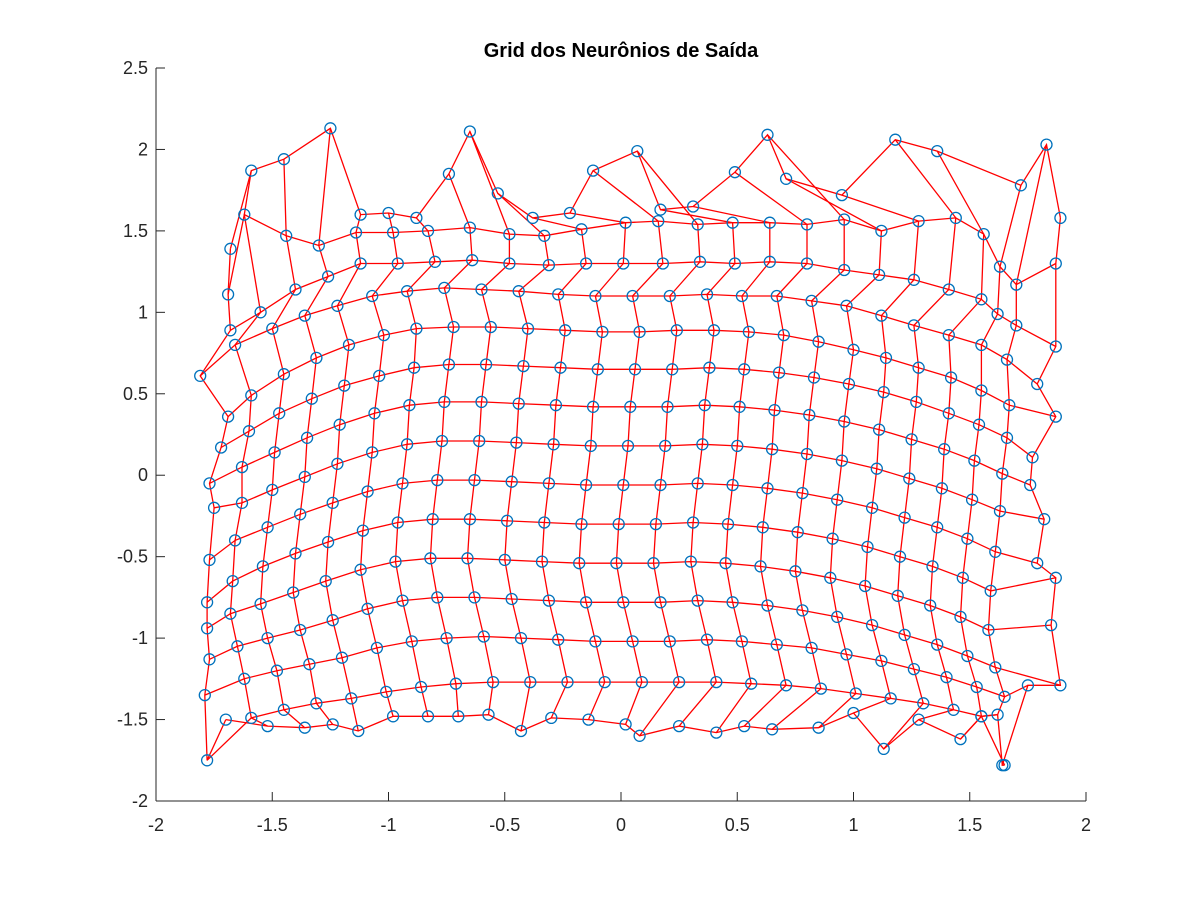 The height and width of the screenshot is (900, 1200). Describe the element at coordinates (388, 825) in the screenshot. I see `x-tick-label: -1` at that location.